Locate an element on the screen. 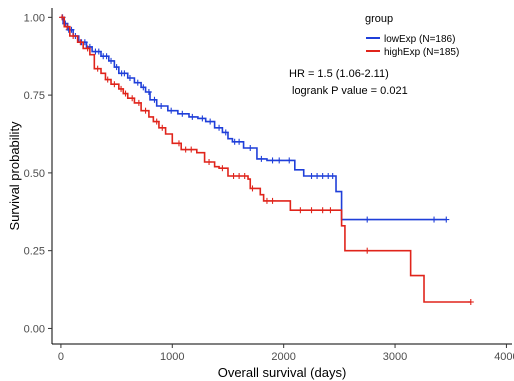 The height and width of the screenshot is (381, 514). legend-title: group is located at coordinates (379, 19).